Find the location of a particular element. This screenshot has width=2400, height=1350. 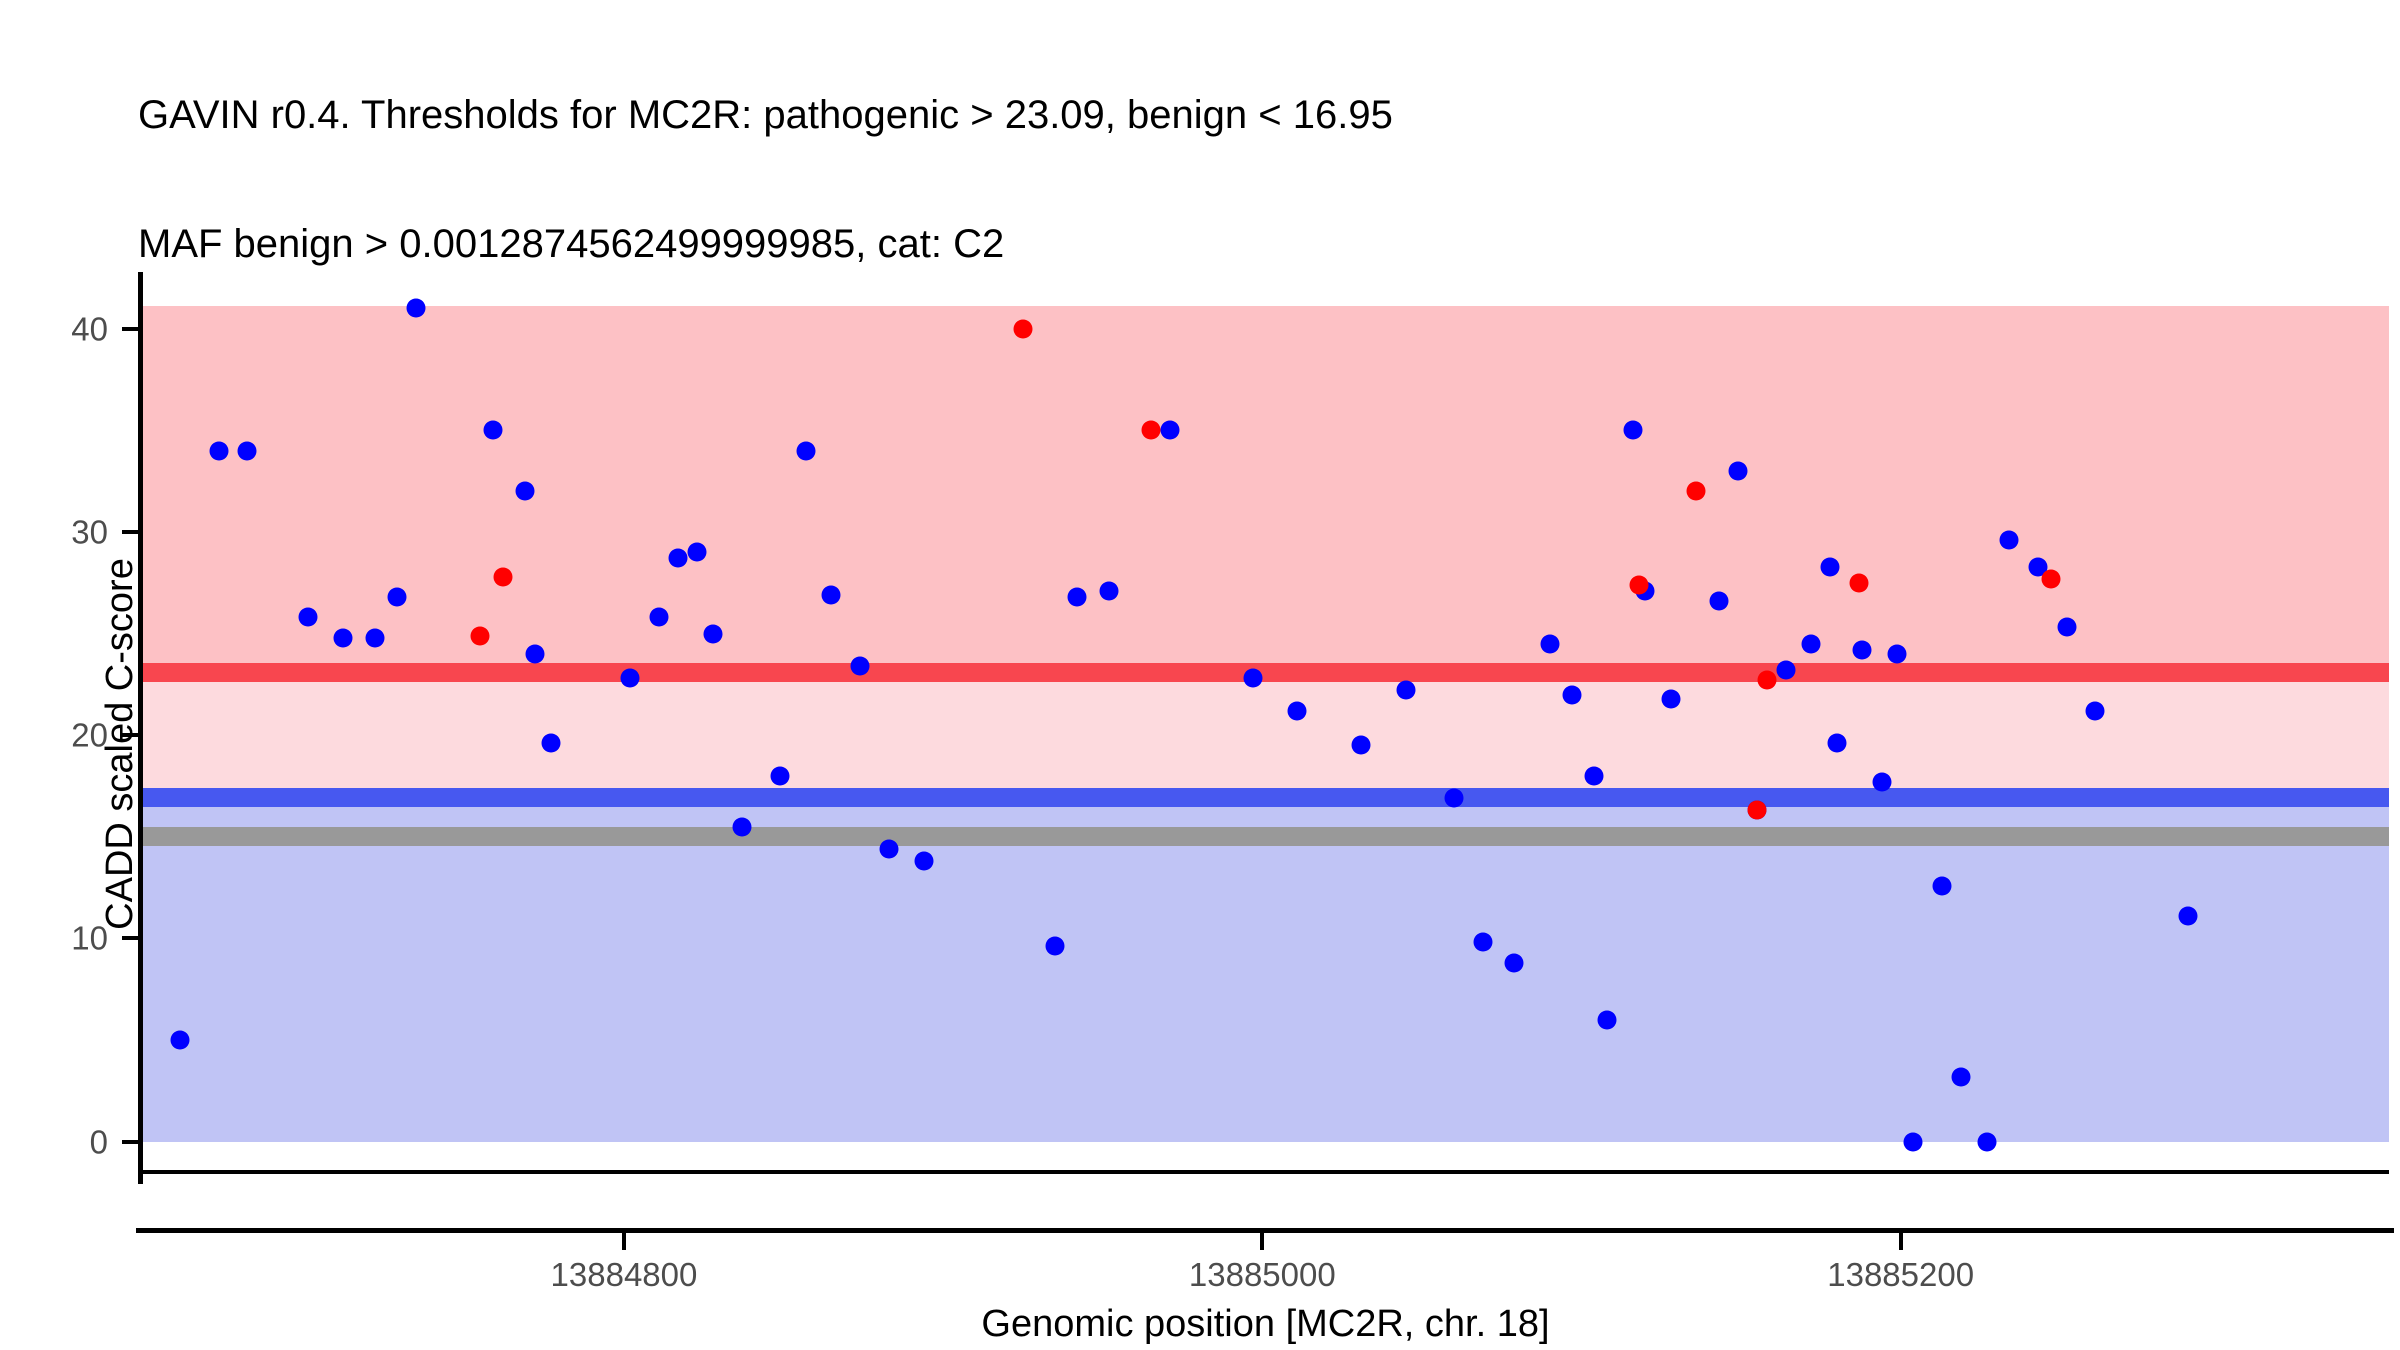

x-tick-label: 13885200 is located at coordinates (1901, 1274).